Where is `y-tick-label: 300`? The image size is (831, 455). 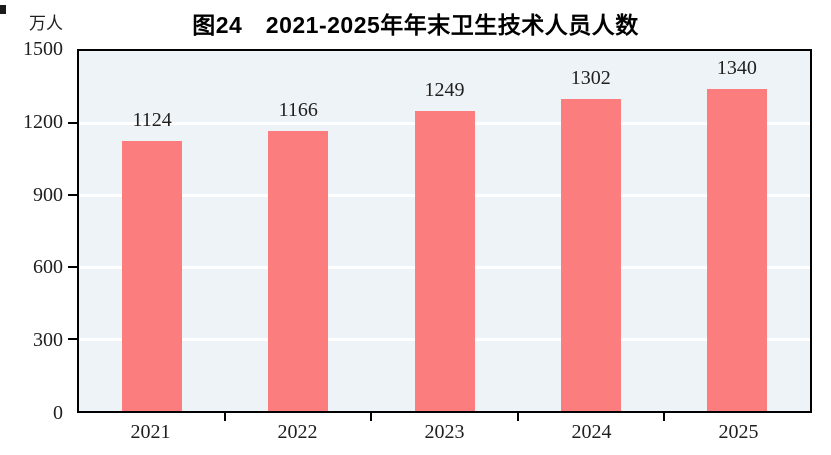 y-tick-label: 300 is located at coordinates (48, 340).